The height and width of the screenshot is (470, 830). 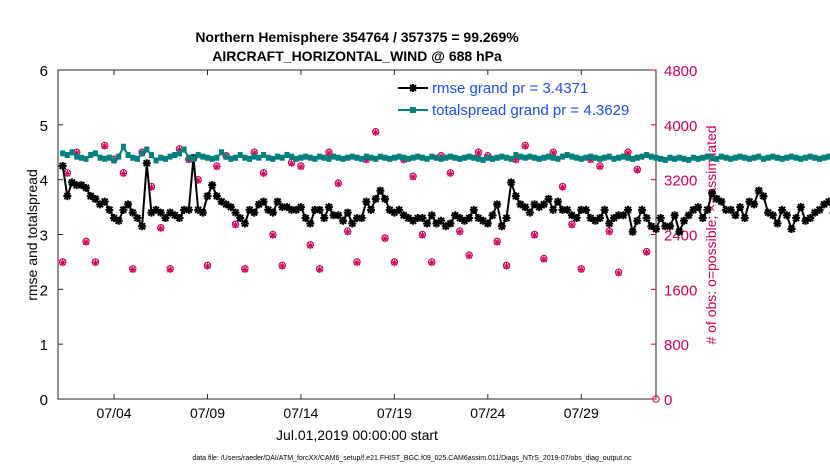 What do you see at coordinates (357, 56) in the screenshot?
I see `chart-subtitle: AIRCRAFT_HORIZONTAL_WIND @ 688 hPa` at bounding box center [357, 56].